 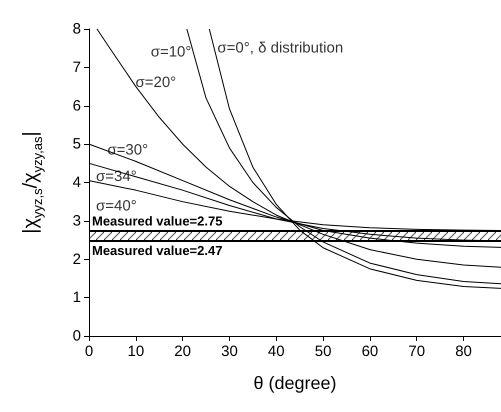 I want to click on y-tick-label: 3, so click(x=76, y=221).